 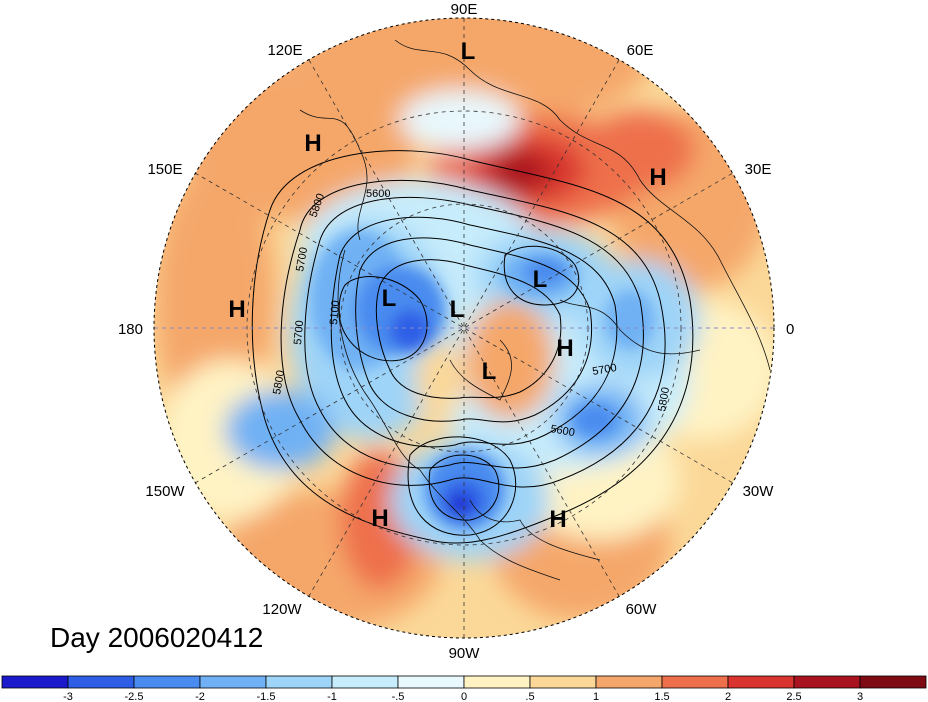 What do you see at coordinates (596, 696) in the screenshot?
I see `colorbar-tick-label: 1` at bounding box center [596, 696].